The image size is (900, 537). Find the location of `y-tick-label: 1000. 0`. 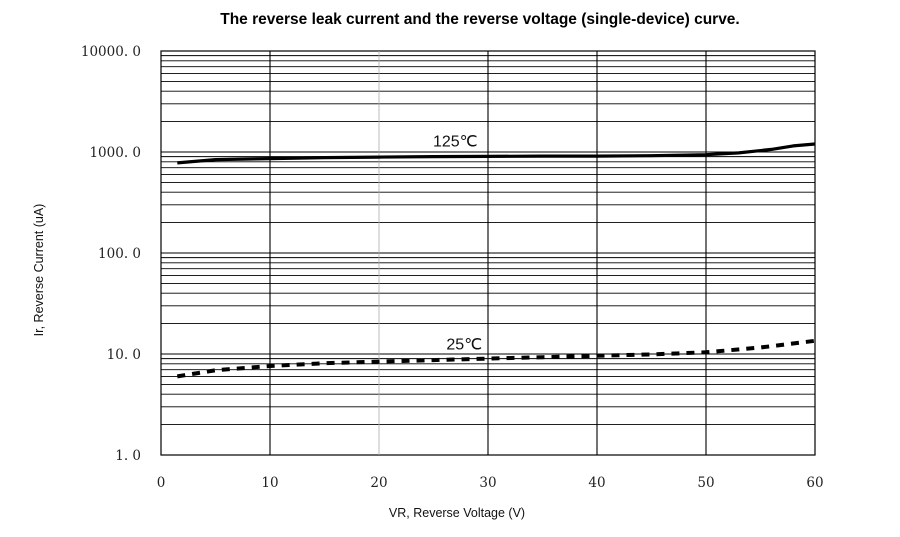

y-tick-label: 1000. 0 is located at coordinates (115, 153).